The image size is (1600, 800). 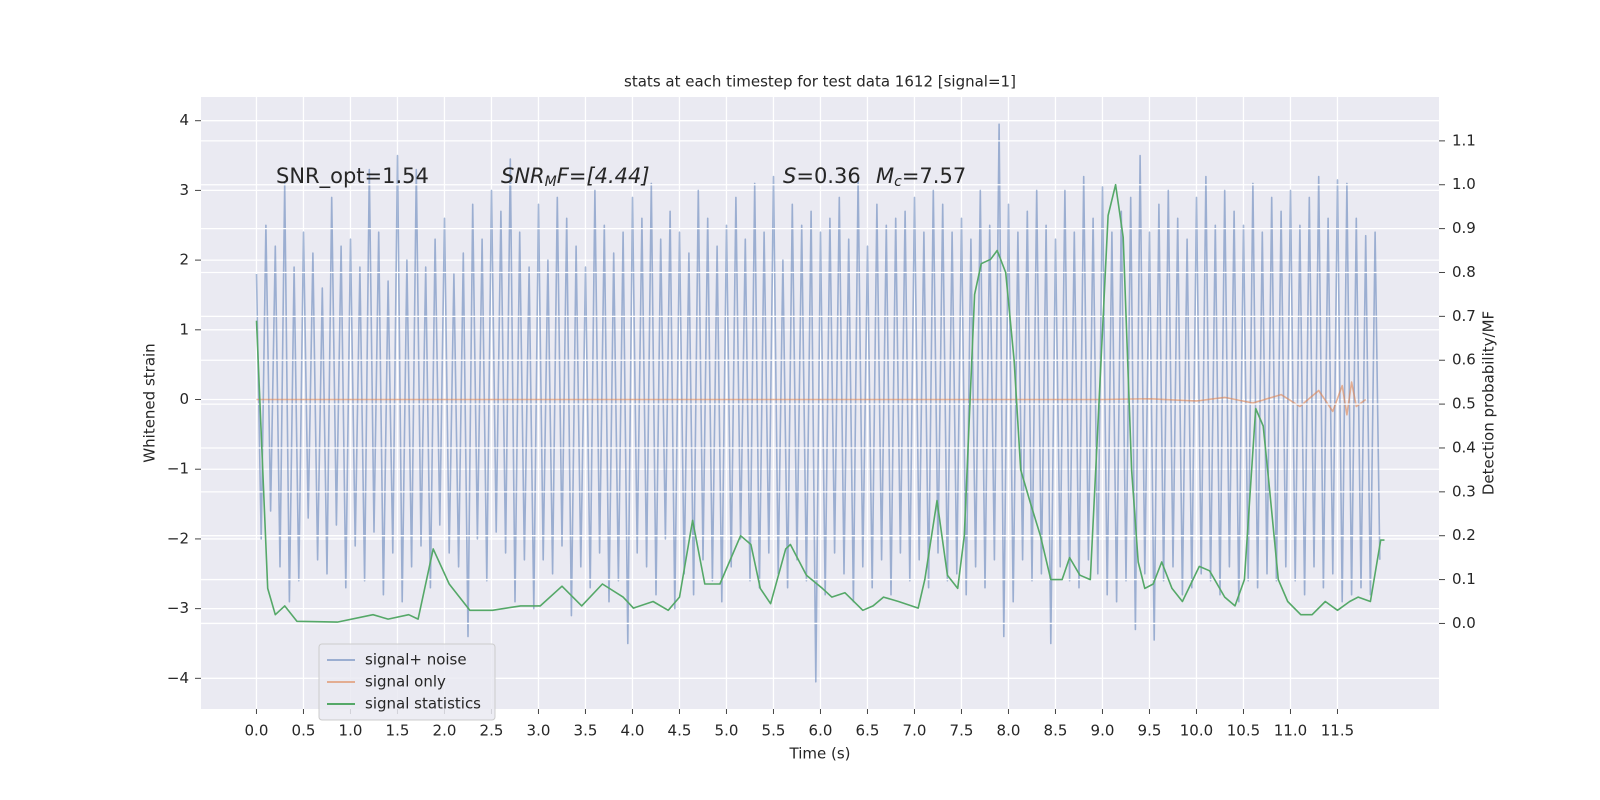 I want to click on annotation-subscript: M, so click(x=551, y=182).